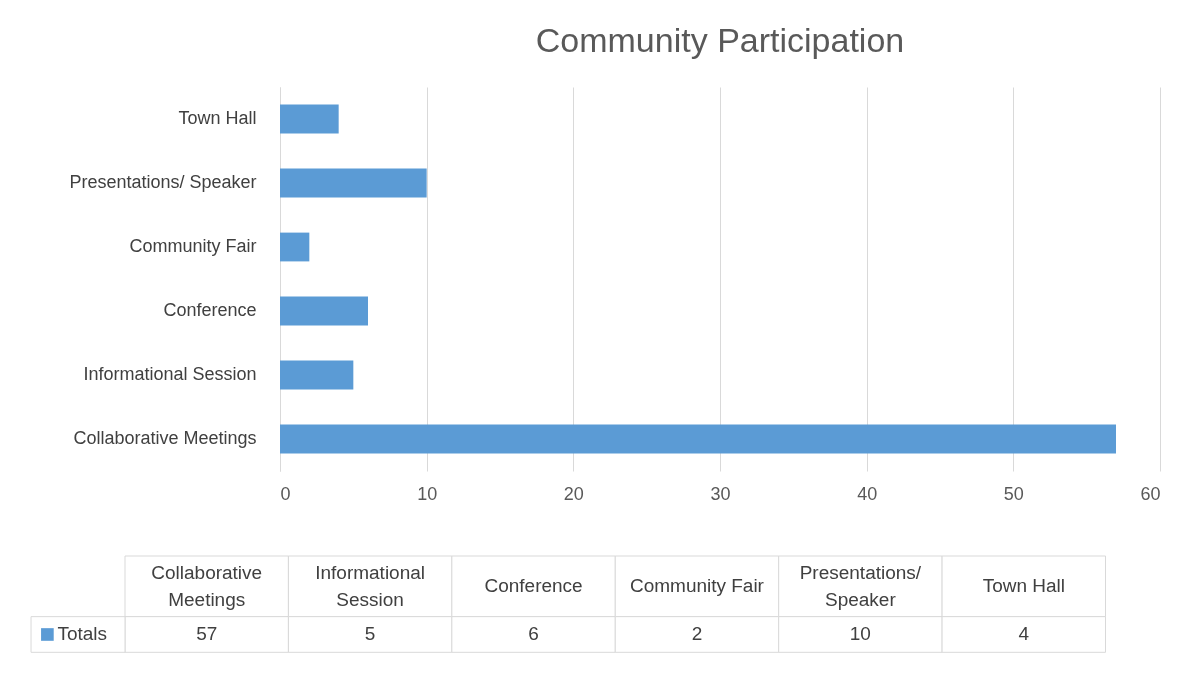  Describe the element at coordinates (82, 634) in the screenshot. I see `legend-label: Totals` at that location.